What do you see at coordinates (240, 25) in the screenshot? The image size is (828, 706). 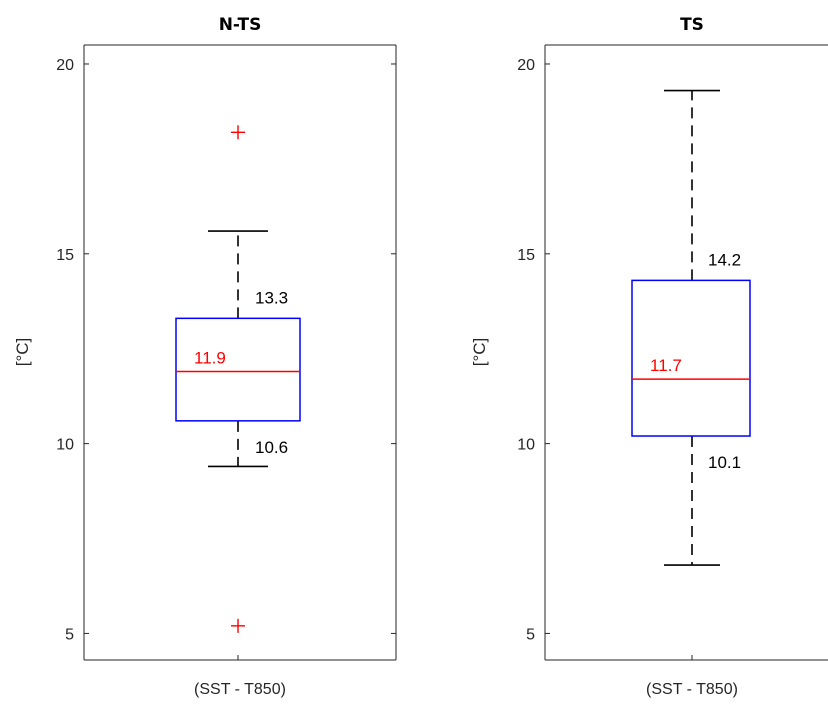 I see `chart-title: N-TS` at bounding box center [240, 25].